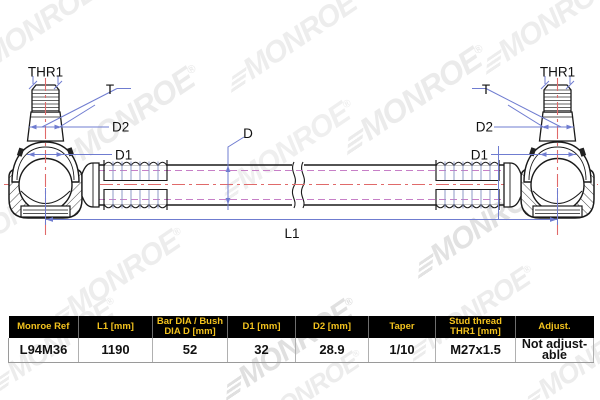 This screenshot has width=600, height=400. I want to click on header-stud-thread: Stud thread THR1 [mm], so click(475, 327).